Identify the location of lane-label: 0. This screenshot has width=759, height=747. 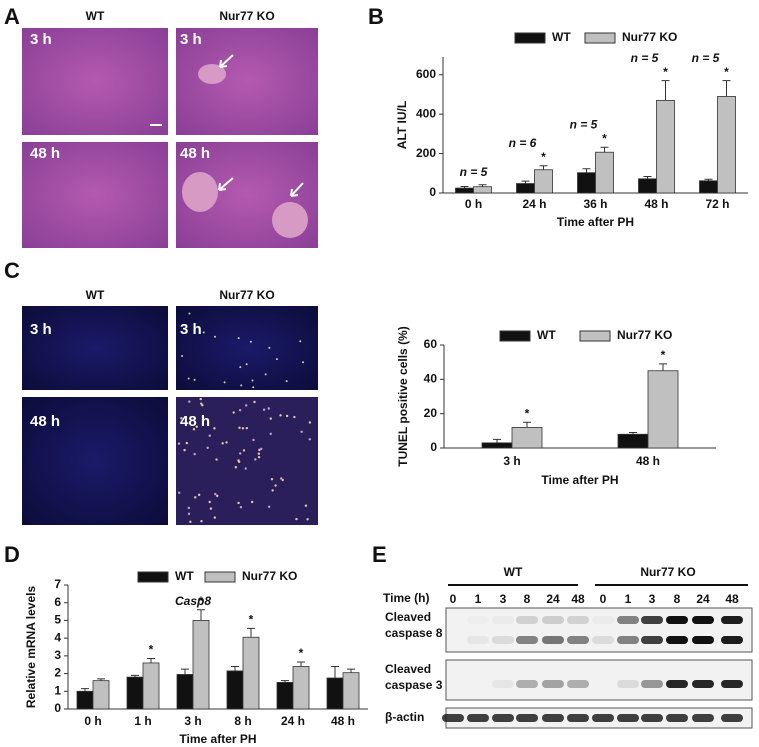
(603, 599).